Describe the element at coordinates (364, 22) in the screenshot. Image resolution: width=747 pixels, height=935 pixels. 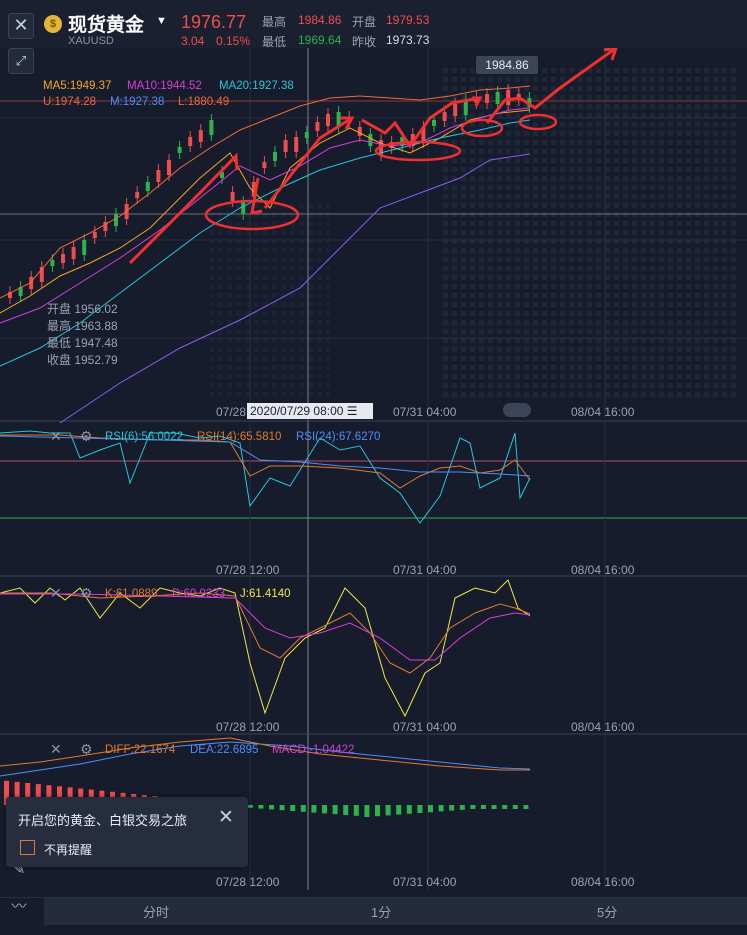
I see `open-label: 开盘` at that location.